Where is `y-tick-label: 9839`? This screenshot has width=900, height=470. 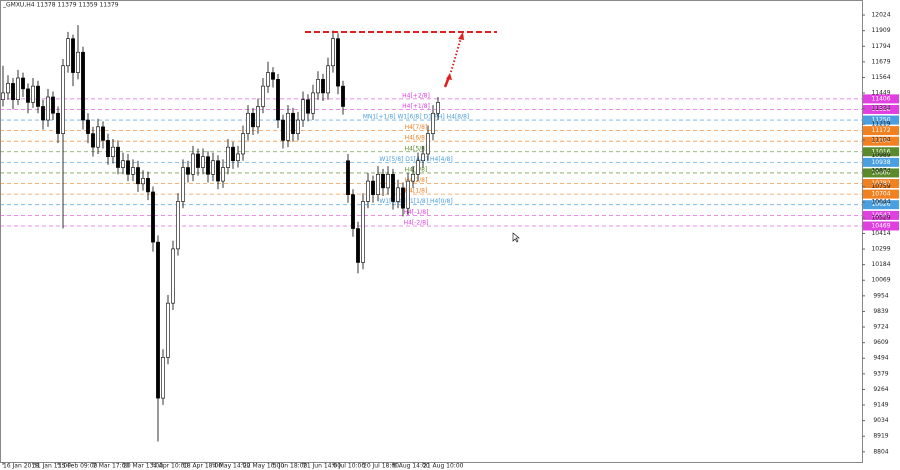
y-tick-label: 9839 is located at coordinates (880, 311).